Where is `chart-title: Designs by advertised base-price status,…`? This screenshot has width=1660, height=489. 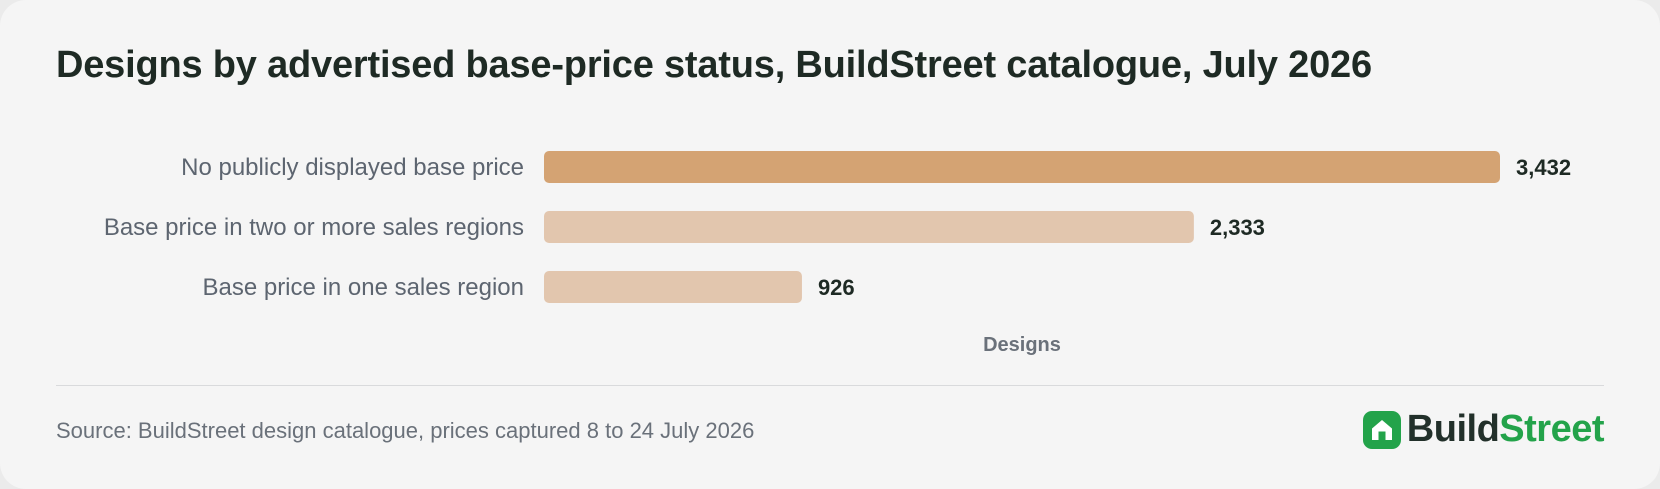
chart-title: Designs by advertised base-price status,… is located at coordinates (714, 65).